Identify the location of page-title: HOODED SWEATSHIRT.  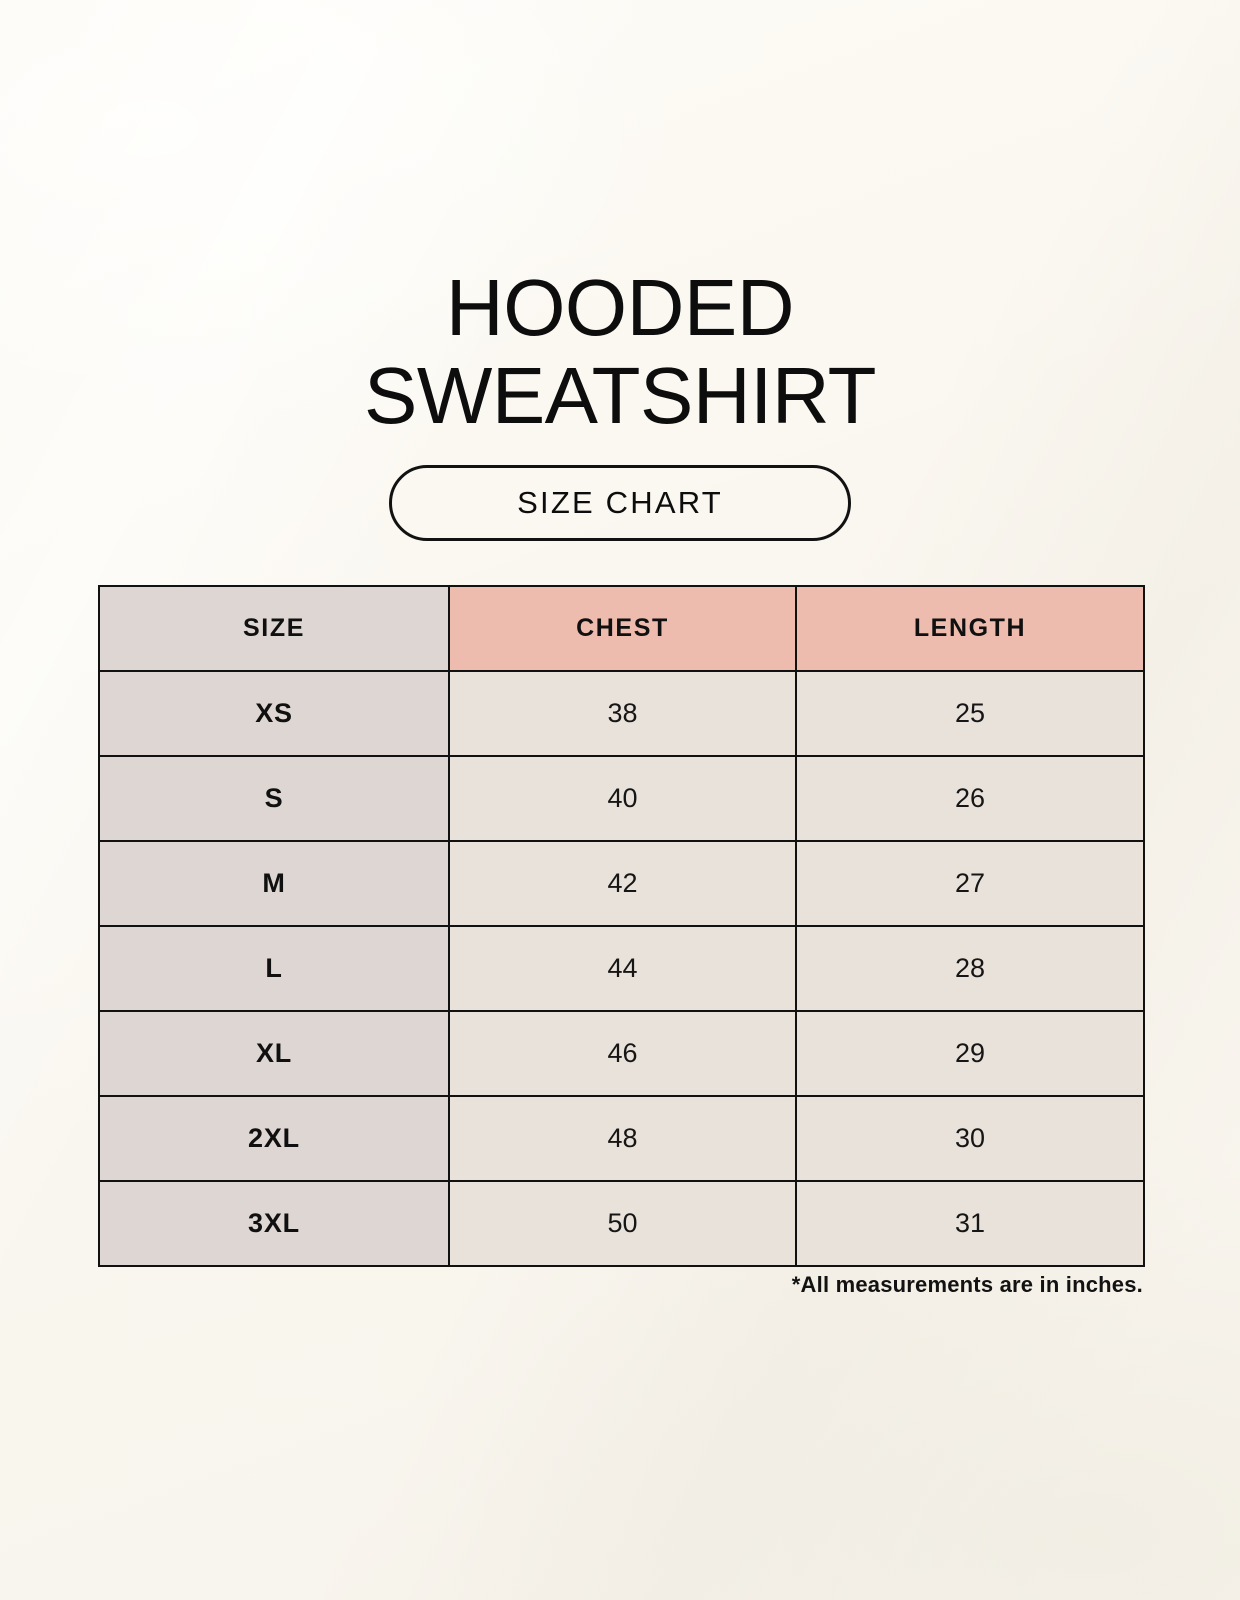
(620, 351).